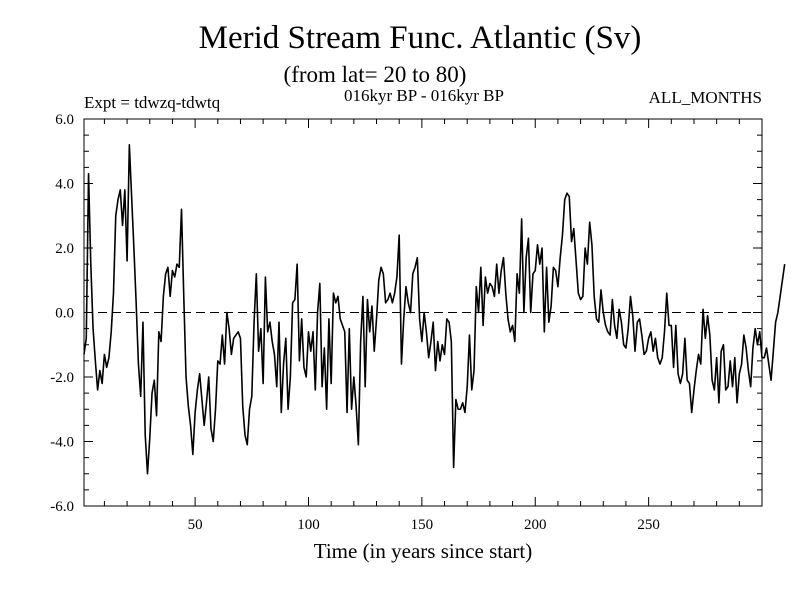 The width and height of the screenshot is (800, 600). I want to click on x-axis-label: Time (in years since start), so click(423, 551).